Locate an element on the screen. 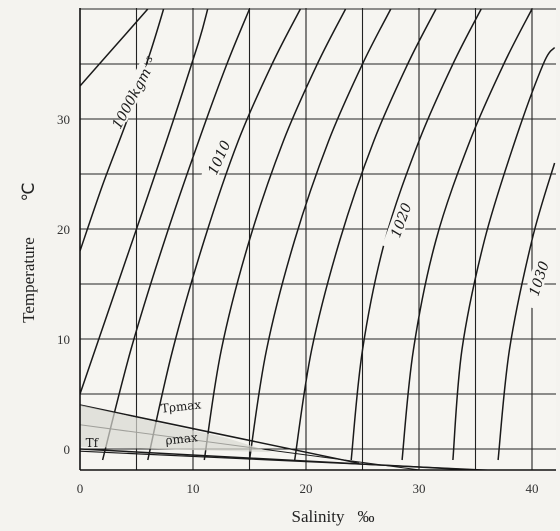 The image size is (560, 531). x-tick-label: 20 is located at coordinates (306, 488).